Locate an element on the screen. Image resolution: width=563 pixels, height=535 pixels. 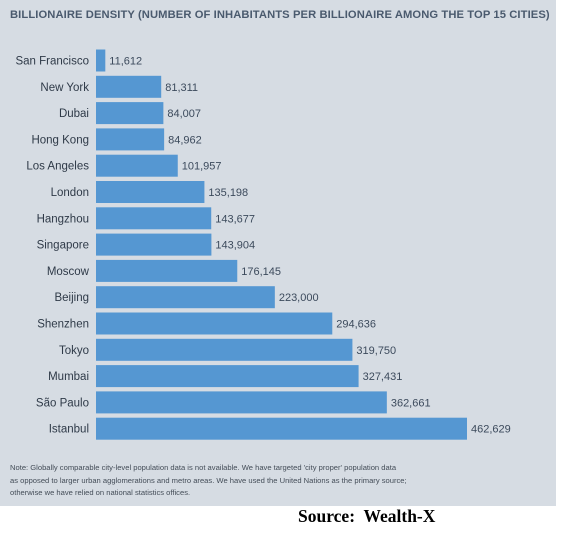
value-label: 327,431 is located at coordinates (383, 377).